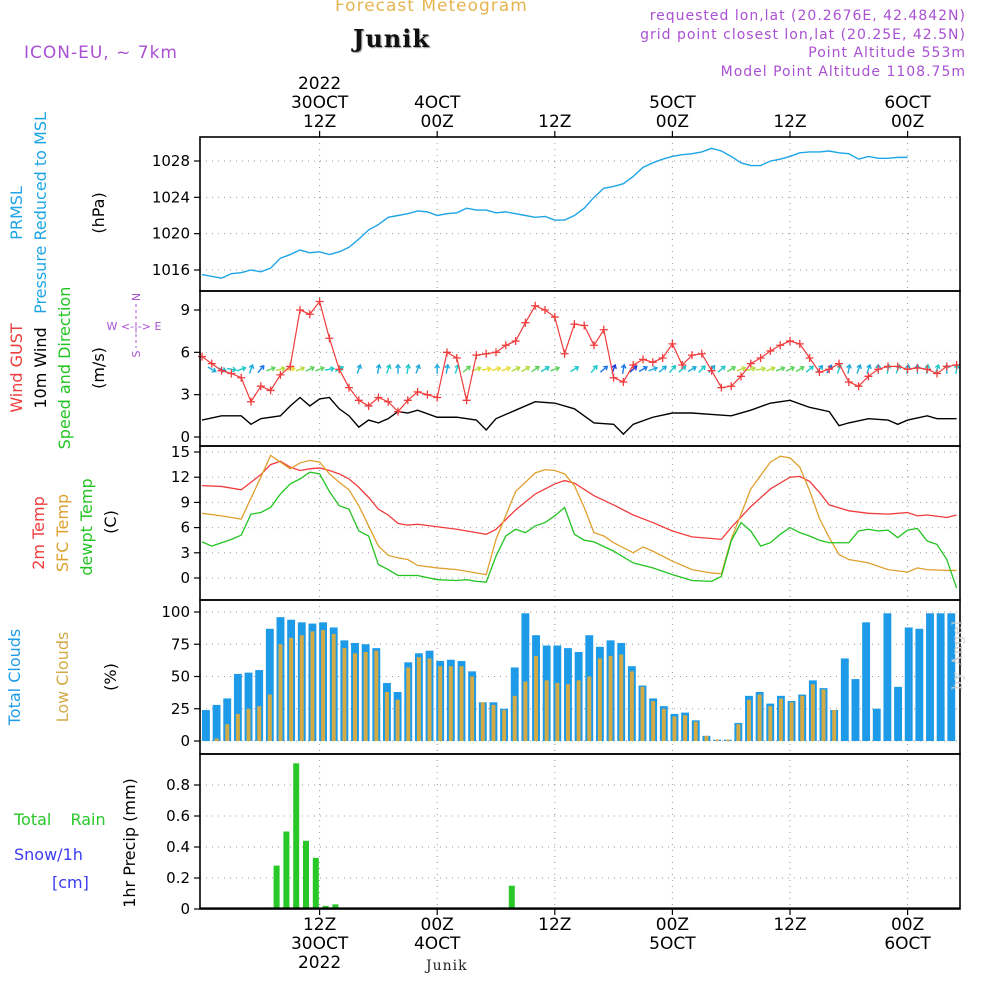 The image size is (1000, 1000). Describe the element at coordinates (276, 887) in the screenshot. I see `rain-bar` at that location.